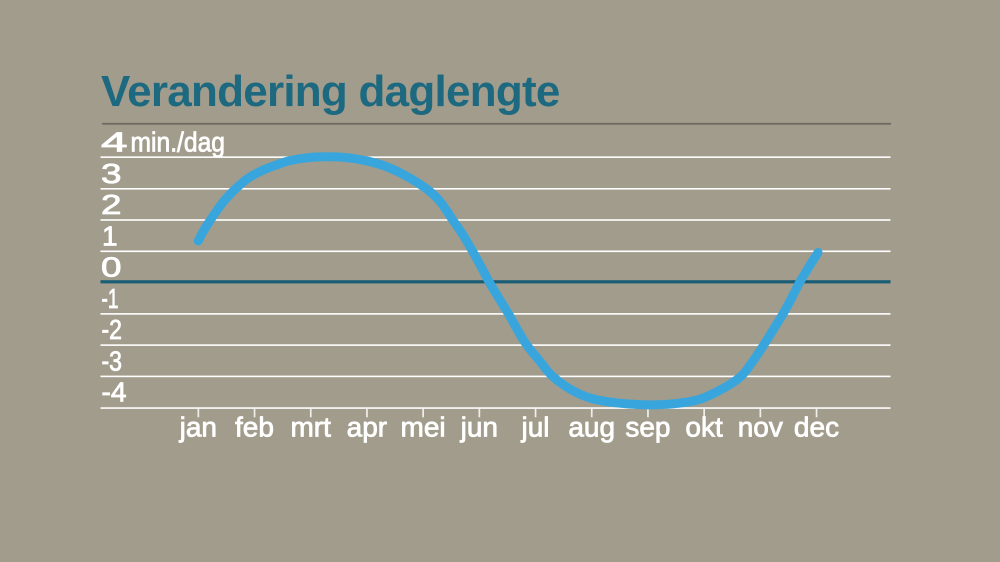 The width and height of the screenshot is (1000, 562). I want to click on svg-text: -4, so click(114, 392).